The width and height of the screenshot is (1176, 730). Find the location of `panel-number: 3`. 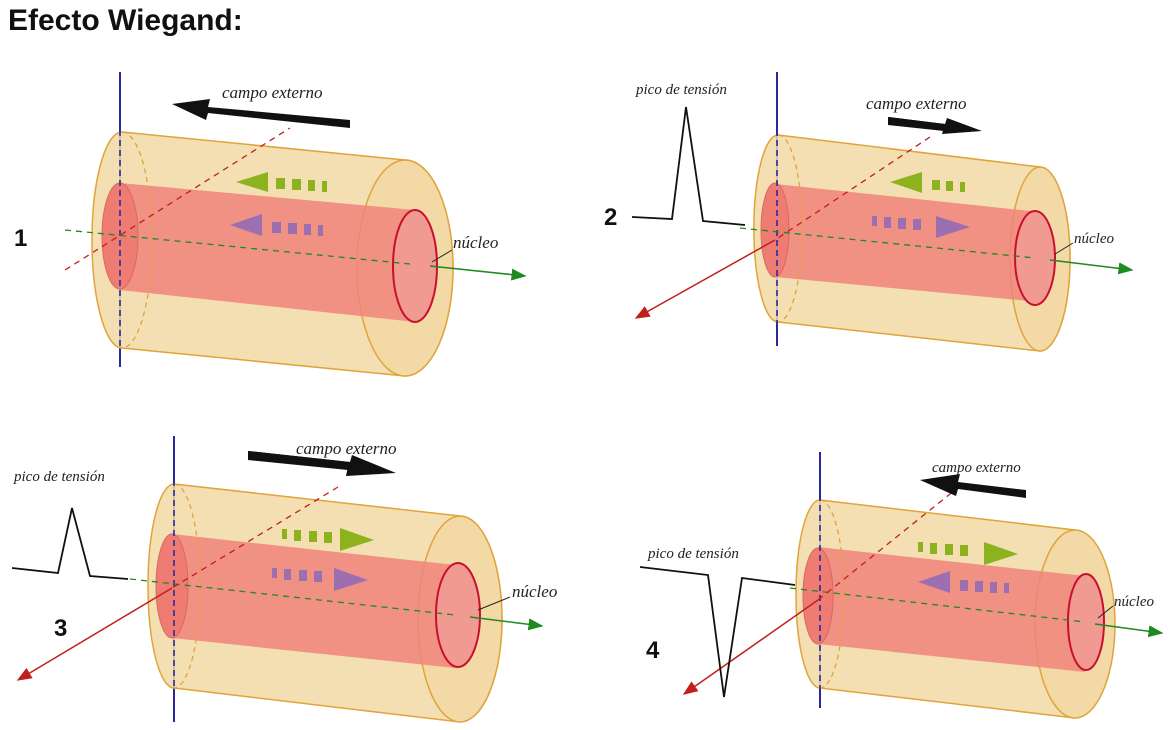

panel-number: 3 is located at coordinates (60, 628).